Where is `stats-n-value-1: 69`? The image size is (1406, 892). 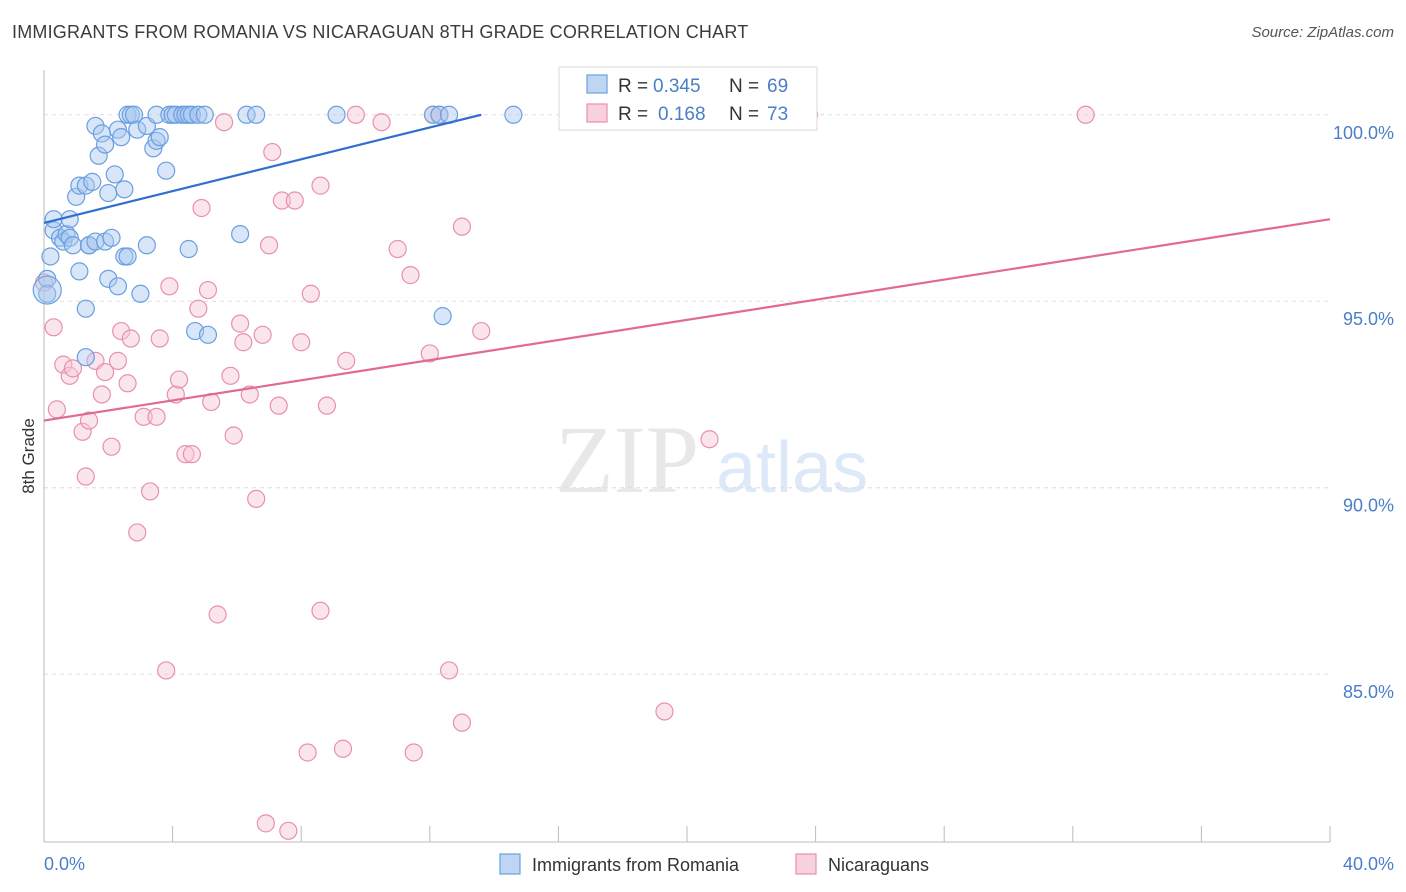
stats-n-value-1: 69 is located at coordinates (777, 86).